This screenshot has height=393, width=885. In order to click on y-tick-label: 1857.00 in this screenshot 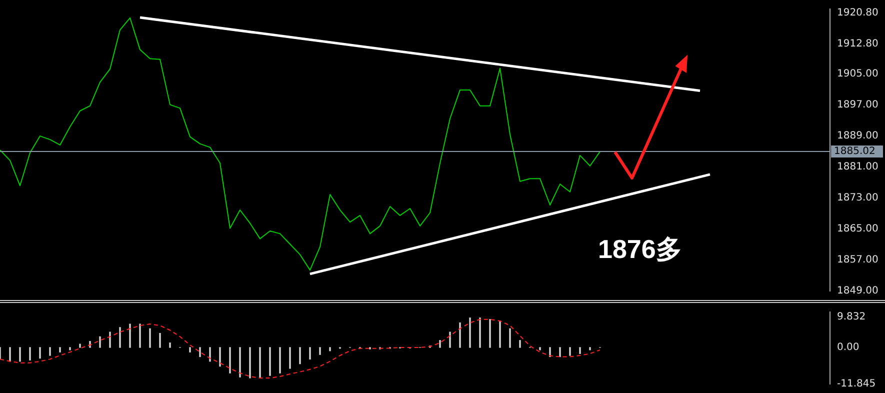, I will do `click(857, 260)`.